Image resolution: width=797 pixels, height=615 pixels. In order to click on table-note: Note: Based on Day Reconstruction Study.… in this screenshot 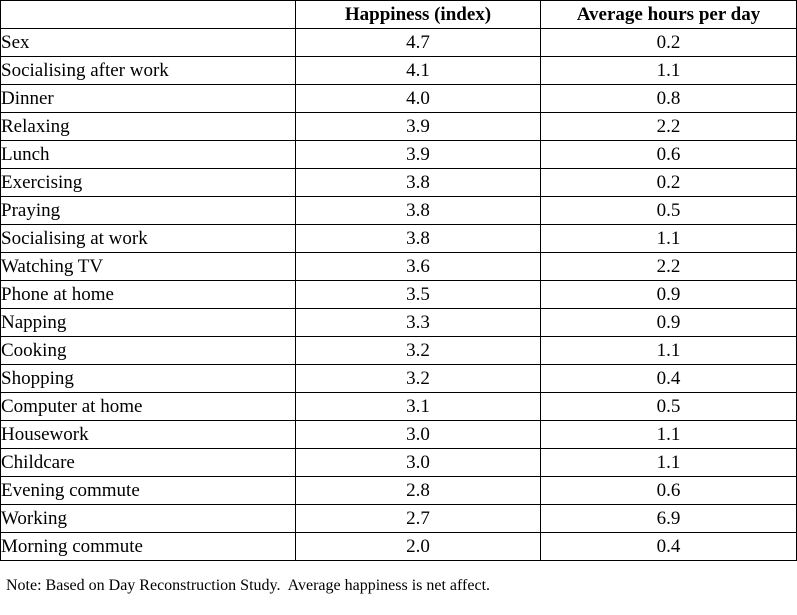, I will do `click(248, 585)`.